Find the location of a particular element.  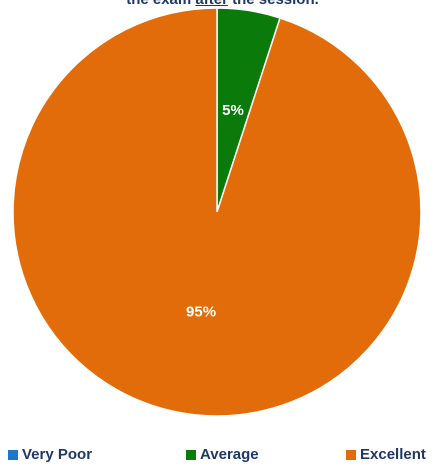

legend-label-very-poor: Very Poor is located at coordinates (57, 454).